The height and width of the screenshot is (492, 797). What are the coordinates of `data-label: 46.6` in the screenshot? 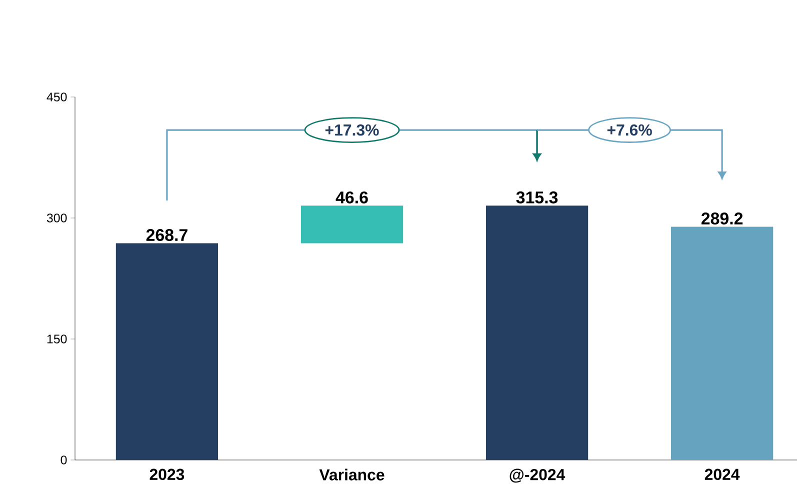 It's located at (352, 197).